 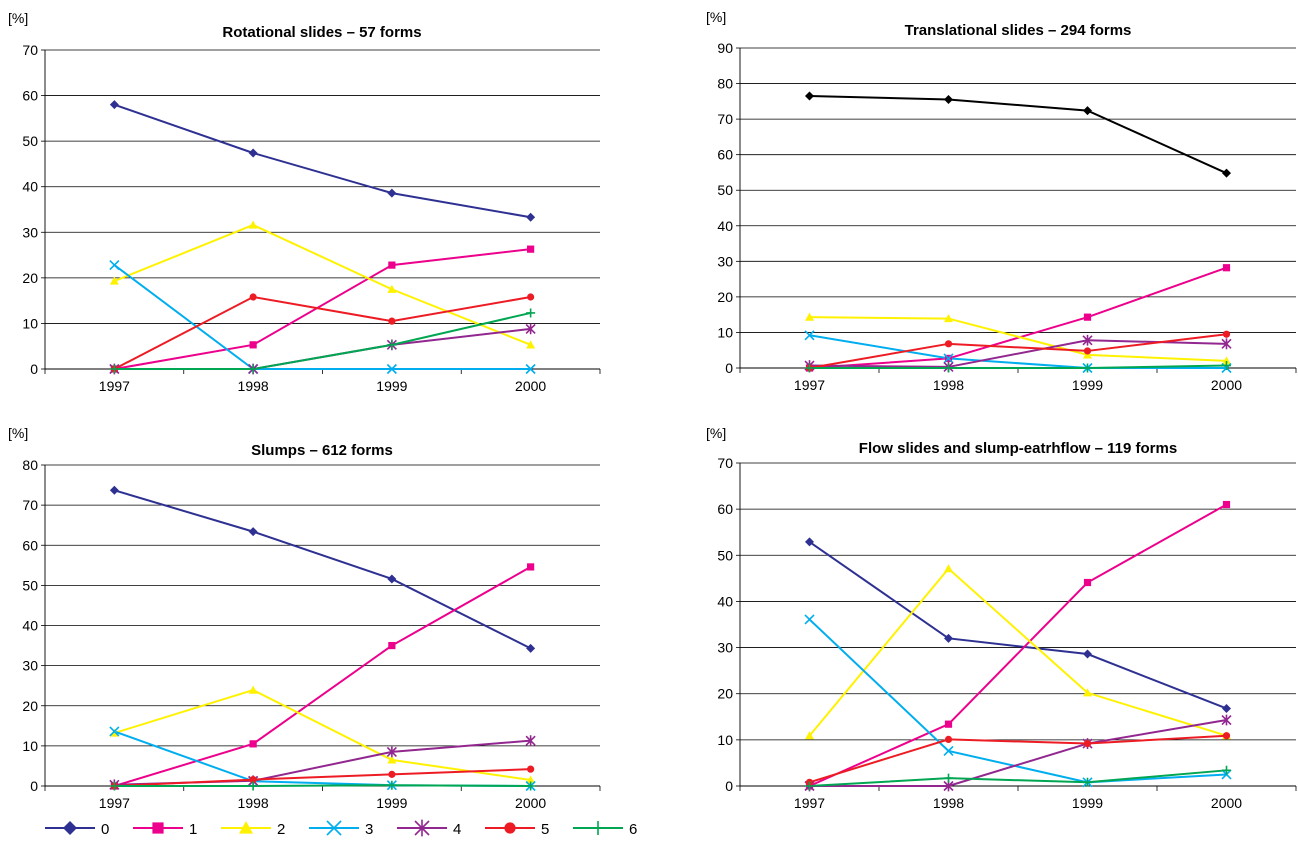 What do you see at coordinates (545, 829) in the screenshot?
I see `legend-label-5: 5` at bounding box center [545, 829].